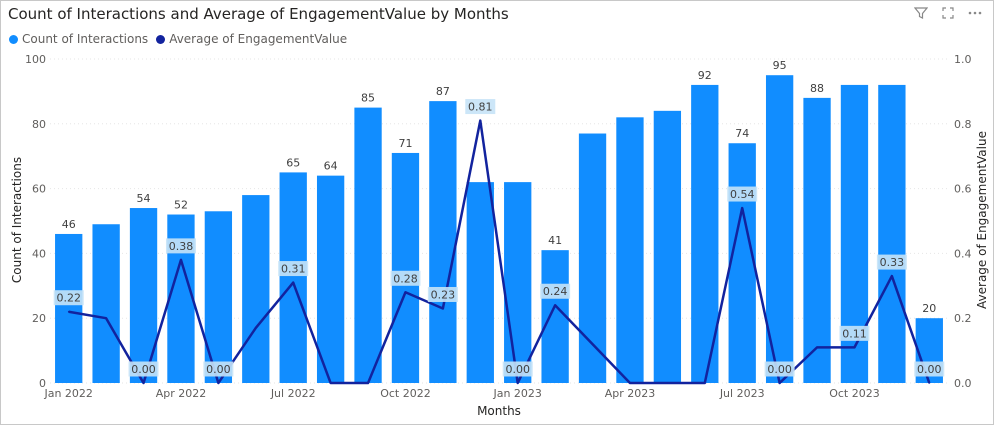  I want to click on bar-data-label: 95, so click(780, 65).